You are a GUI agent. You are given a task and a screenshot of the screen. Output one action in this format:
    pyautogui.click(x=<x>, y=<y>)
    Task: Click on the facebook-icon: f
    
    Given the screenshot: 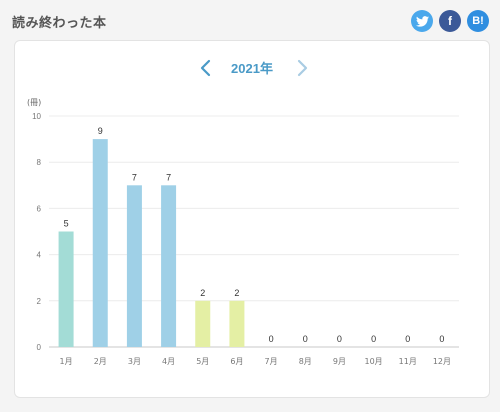 What is the action you would take?
    pyautogui.click(x=450, y=21)
    